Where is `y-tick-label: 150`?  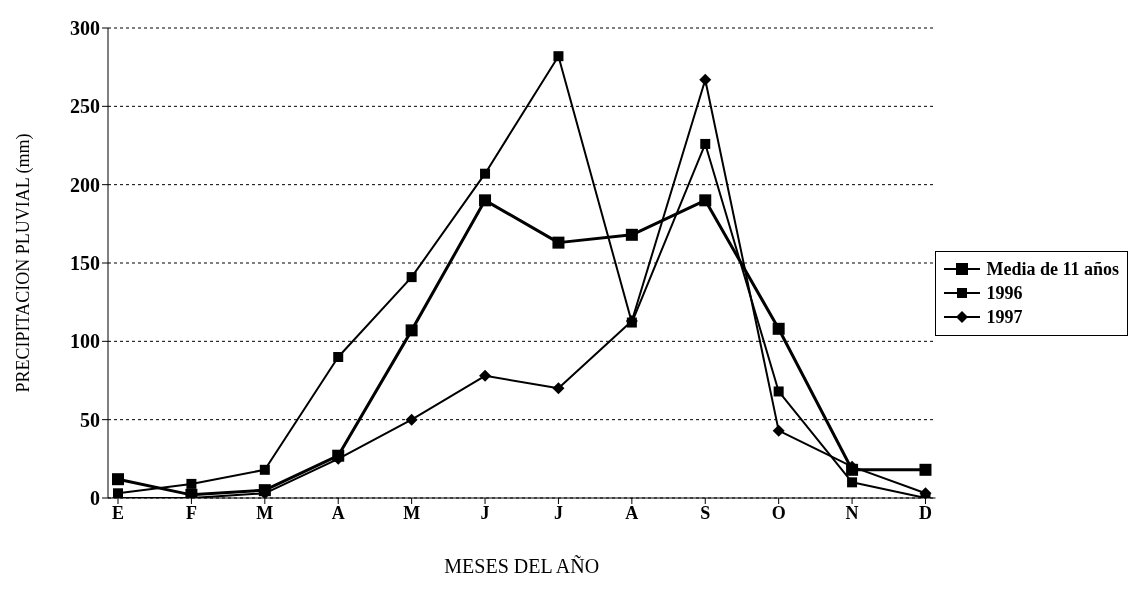 y-tick-label: 150 is located at coordinates (85, 263).